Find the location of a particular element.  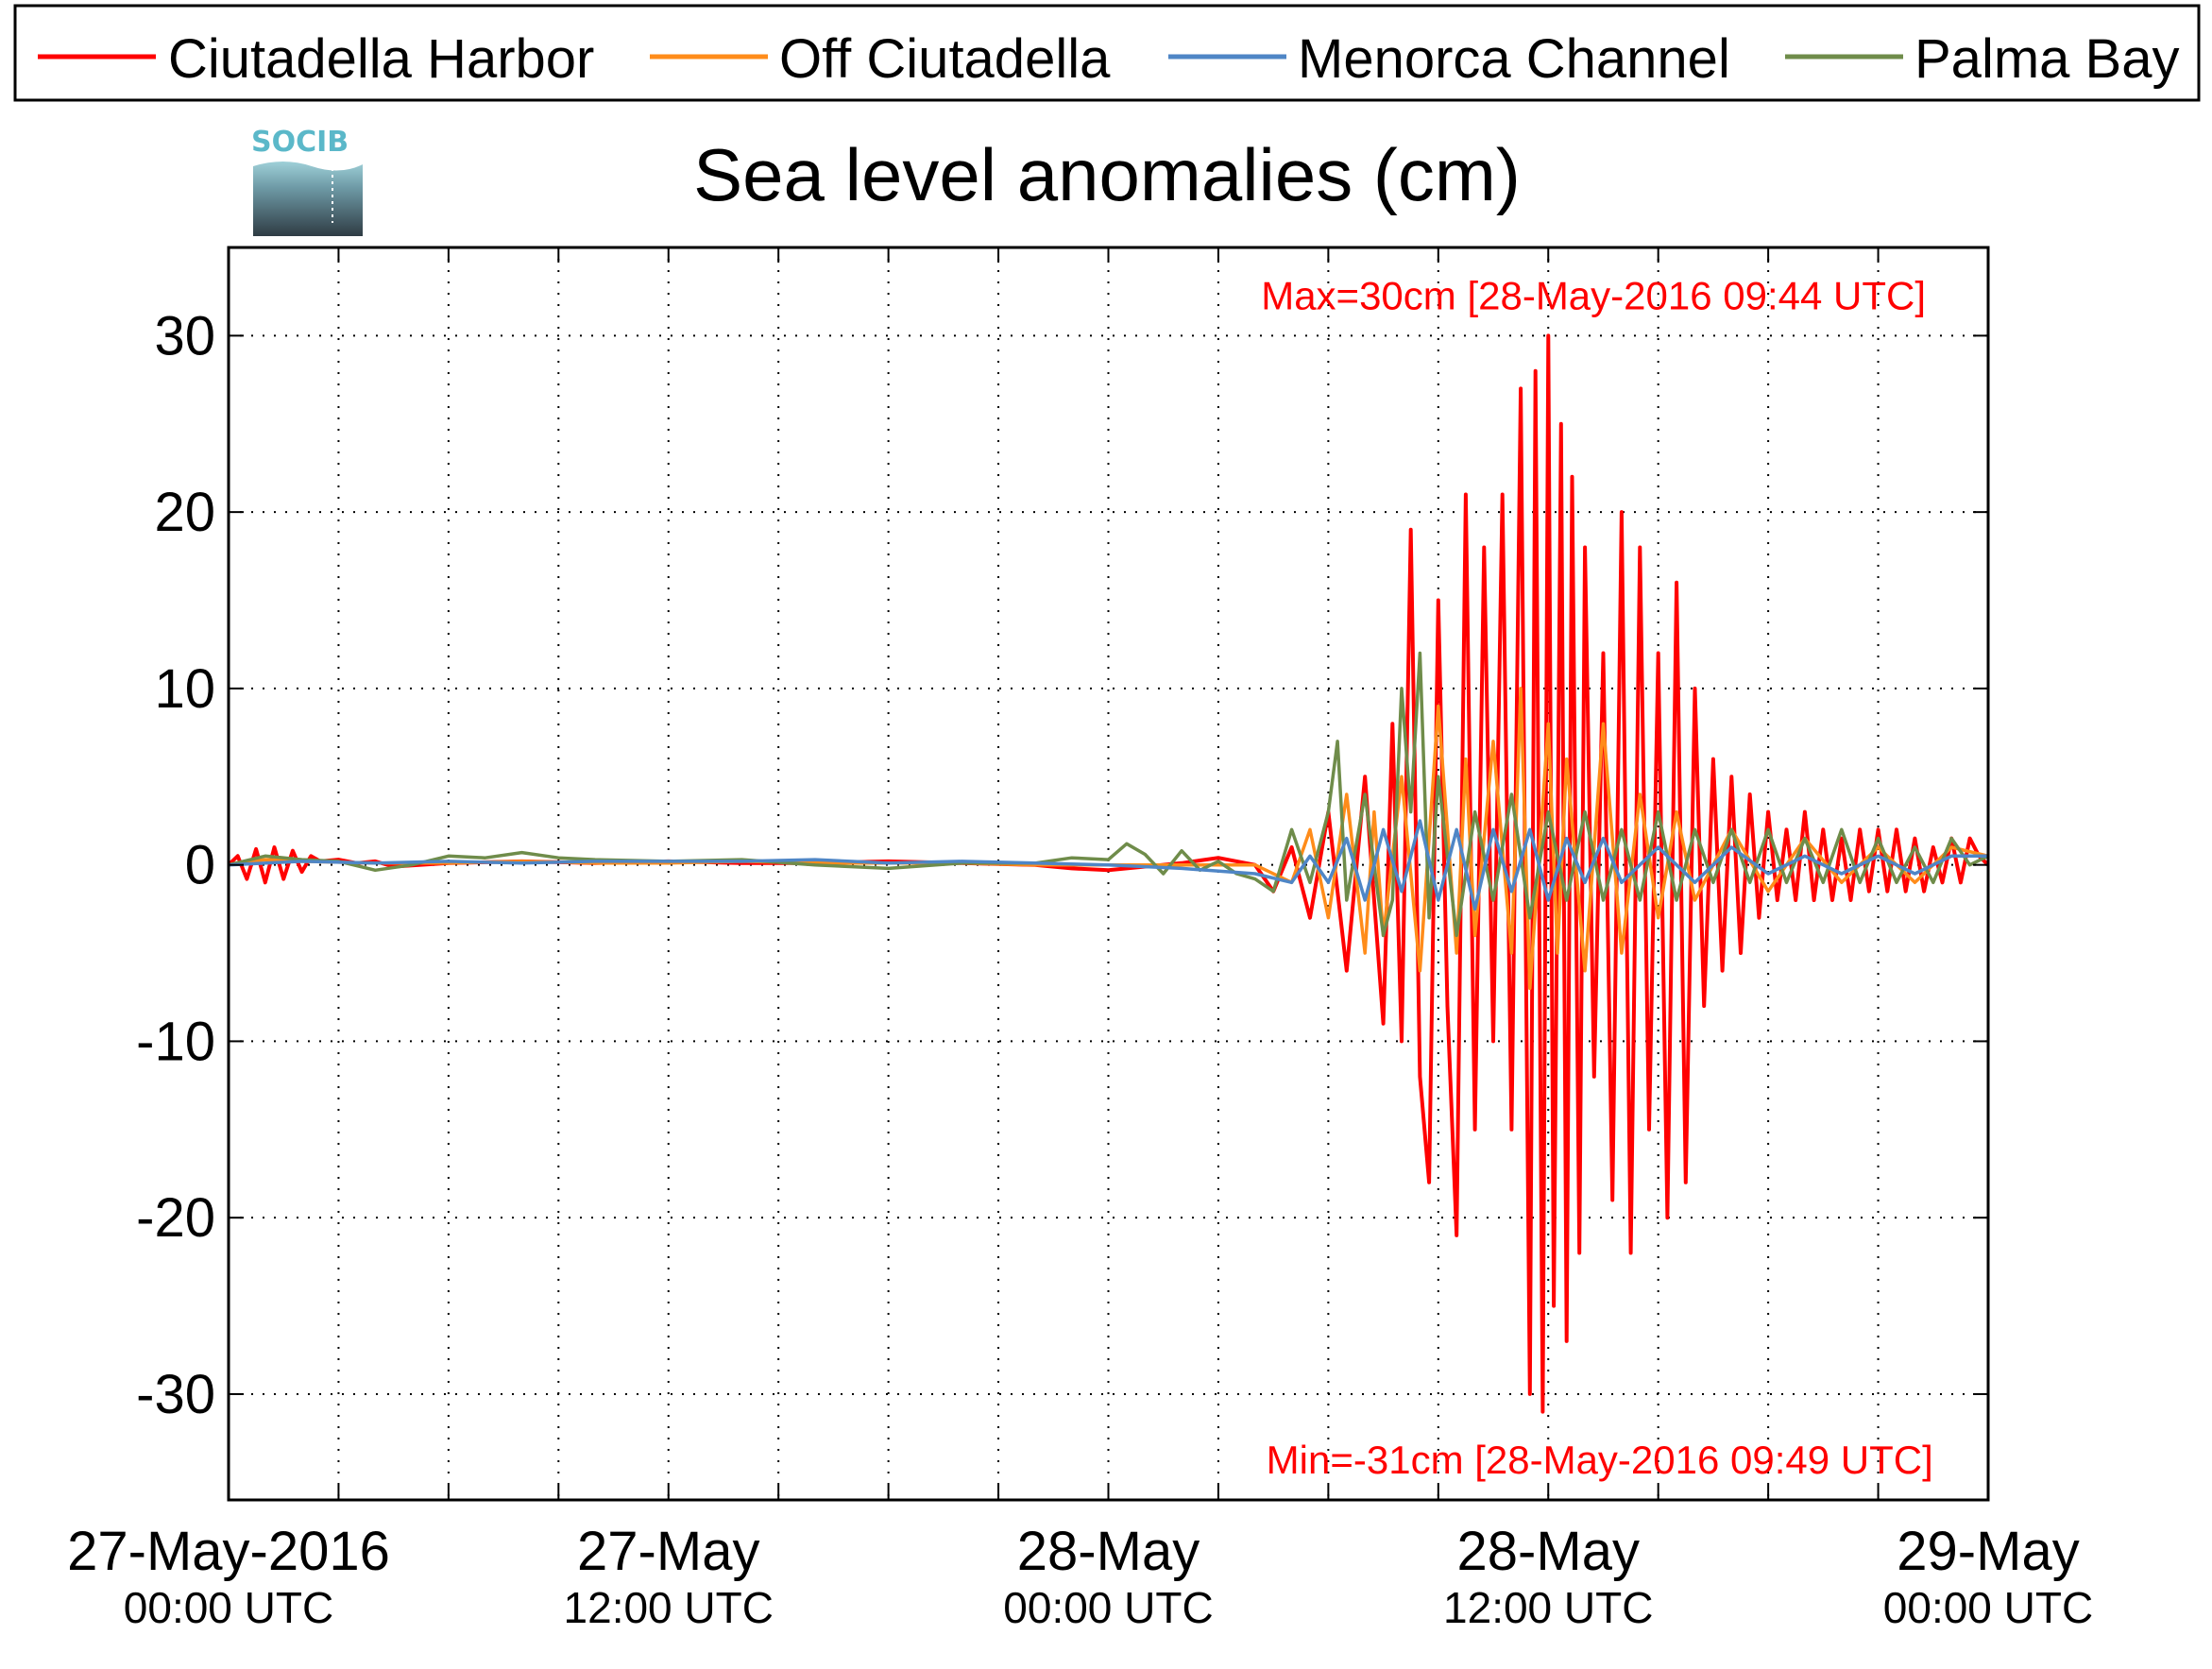

legend-label-menorca-channel: Menorca Channel is located at coordinates (1514, 59).